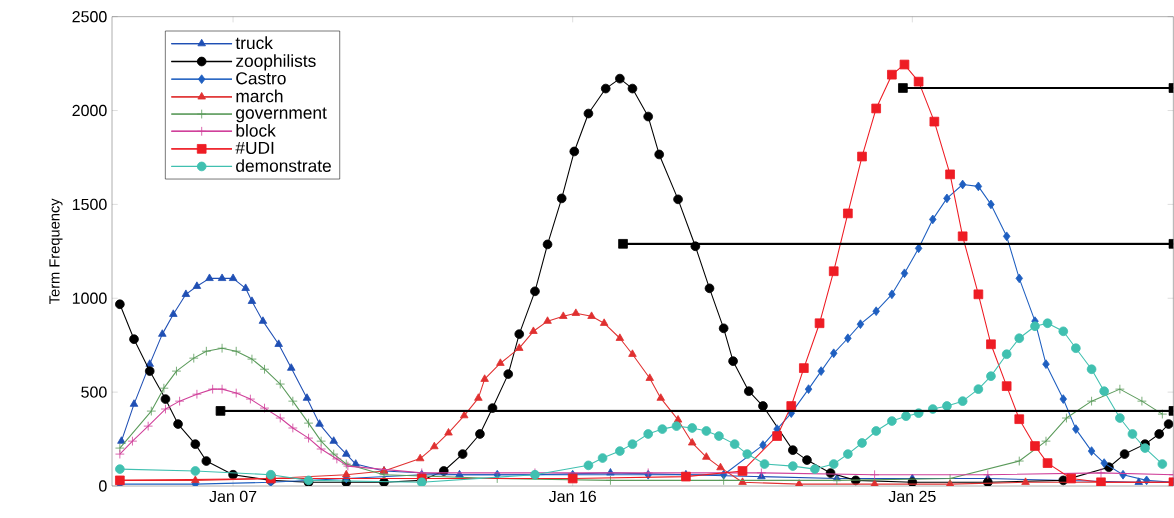 This screenshot has width=1174, height=518. Describe the element at coordinates (261, 78) in the screenshot. I see `legend-label: Castro` at that location.